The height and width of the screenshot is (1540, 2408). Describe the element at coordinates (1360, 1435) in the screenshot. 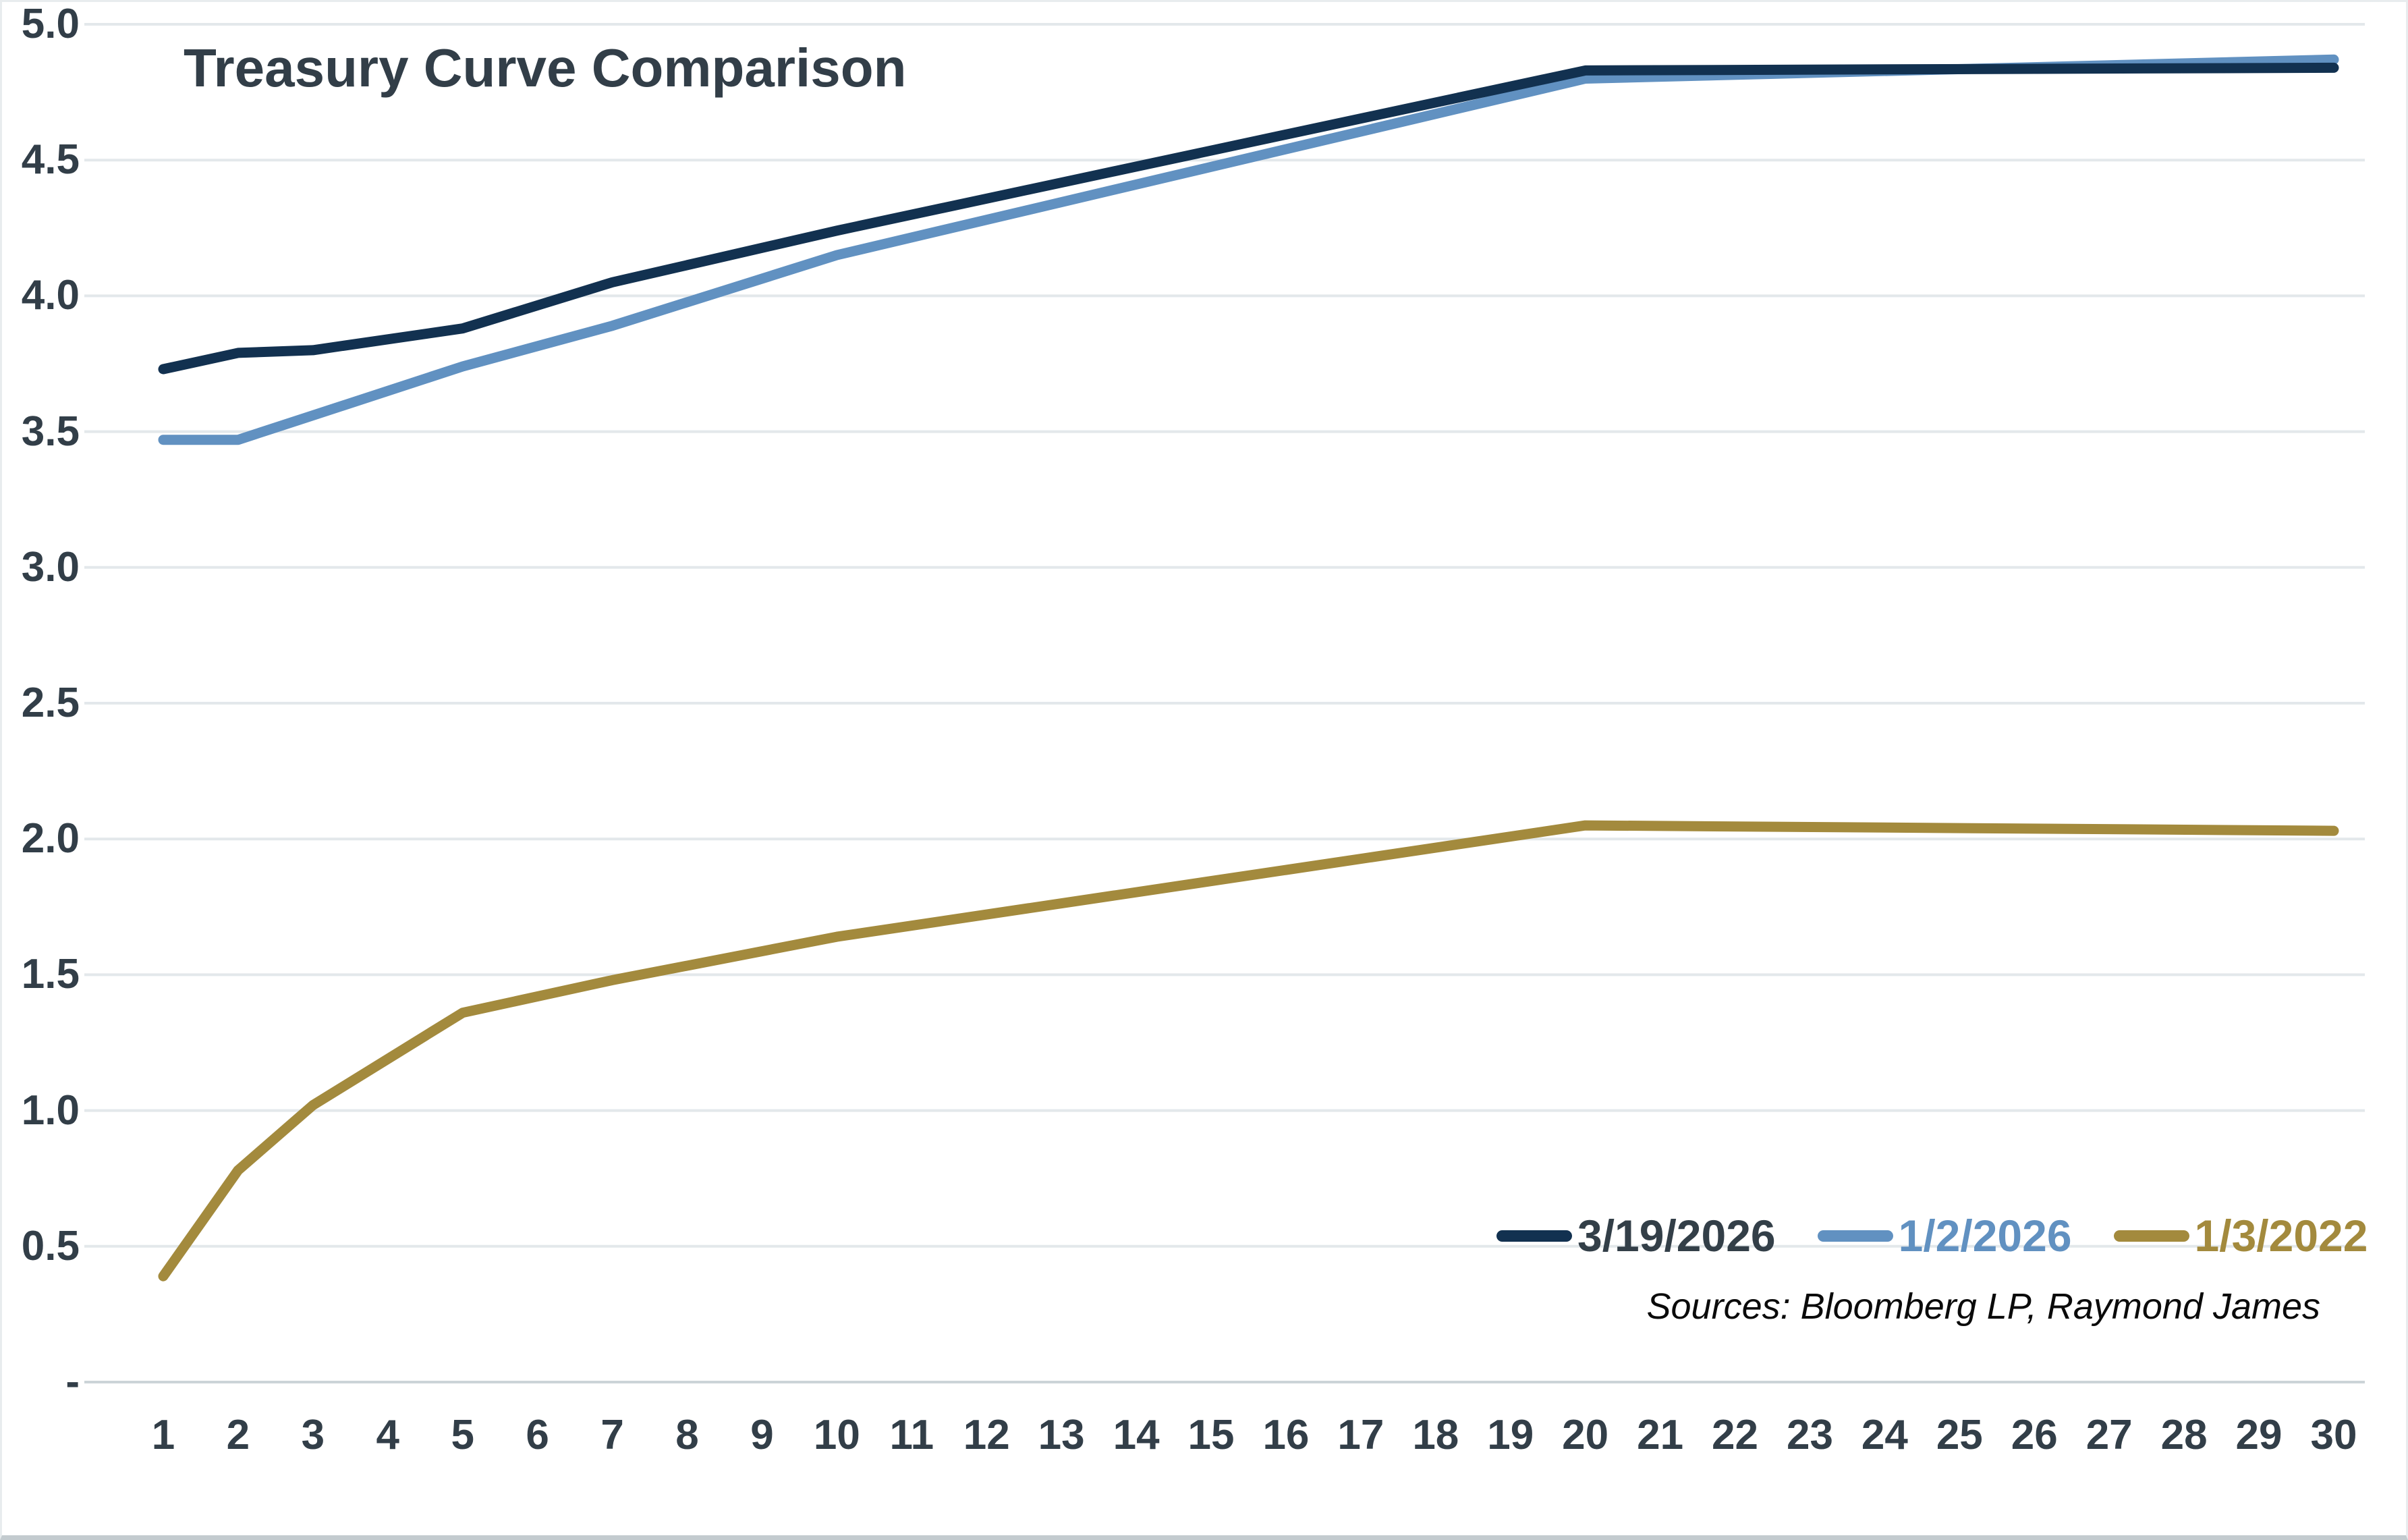

I see `x-tick-17: 17` at that location.